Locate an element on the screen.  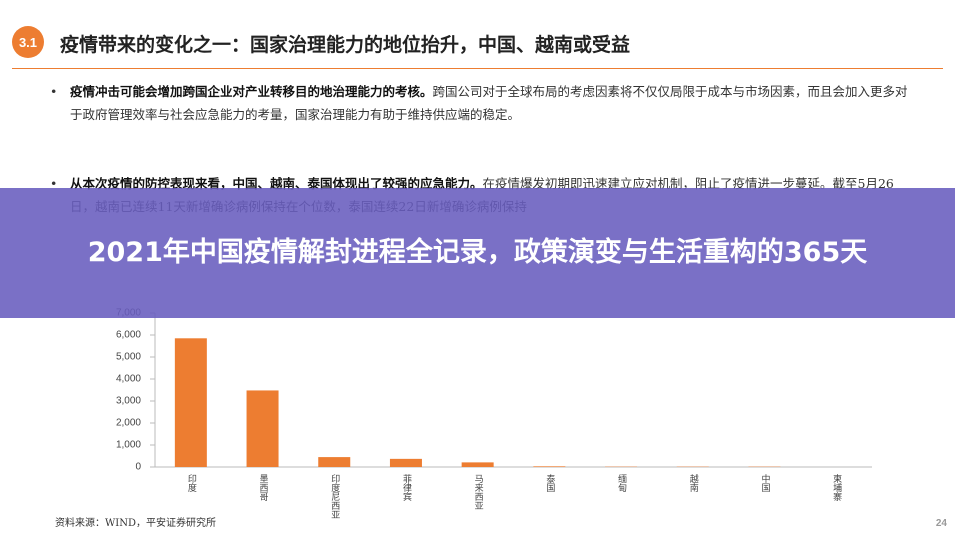
page-number: 24 is located at coordinates (941, 523).